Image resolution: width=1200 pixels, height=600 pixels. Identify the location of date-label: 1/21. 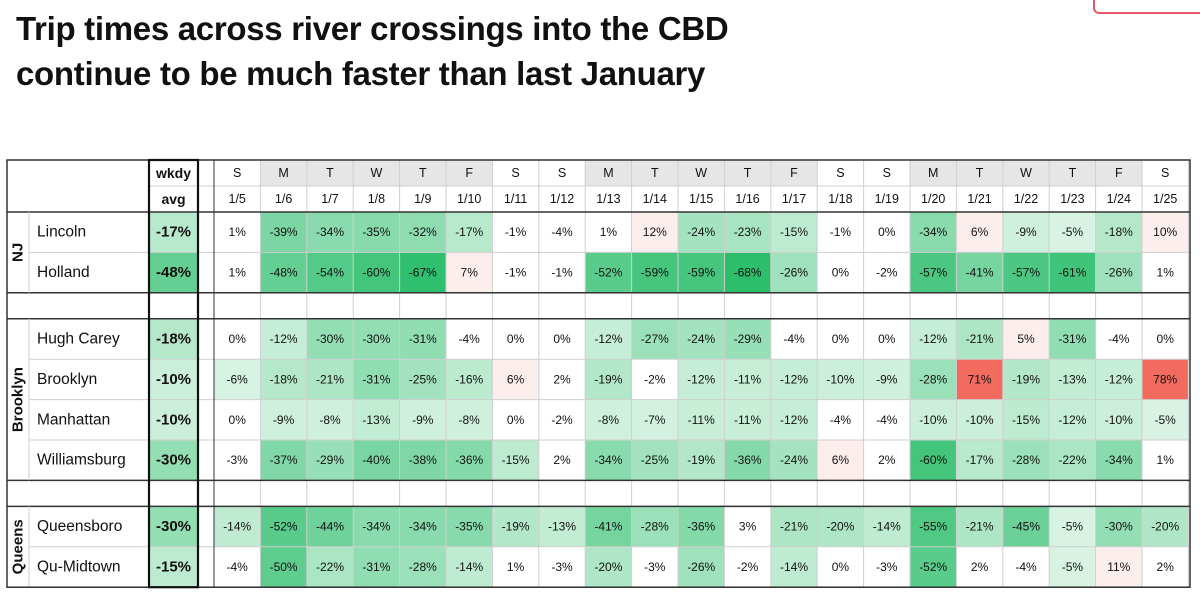
(979, 199).